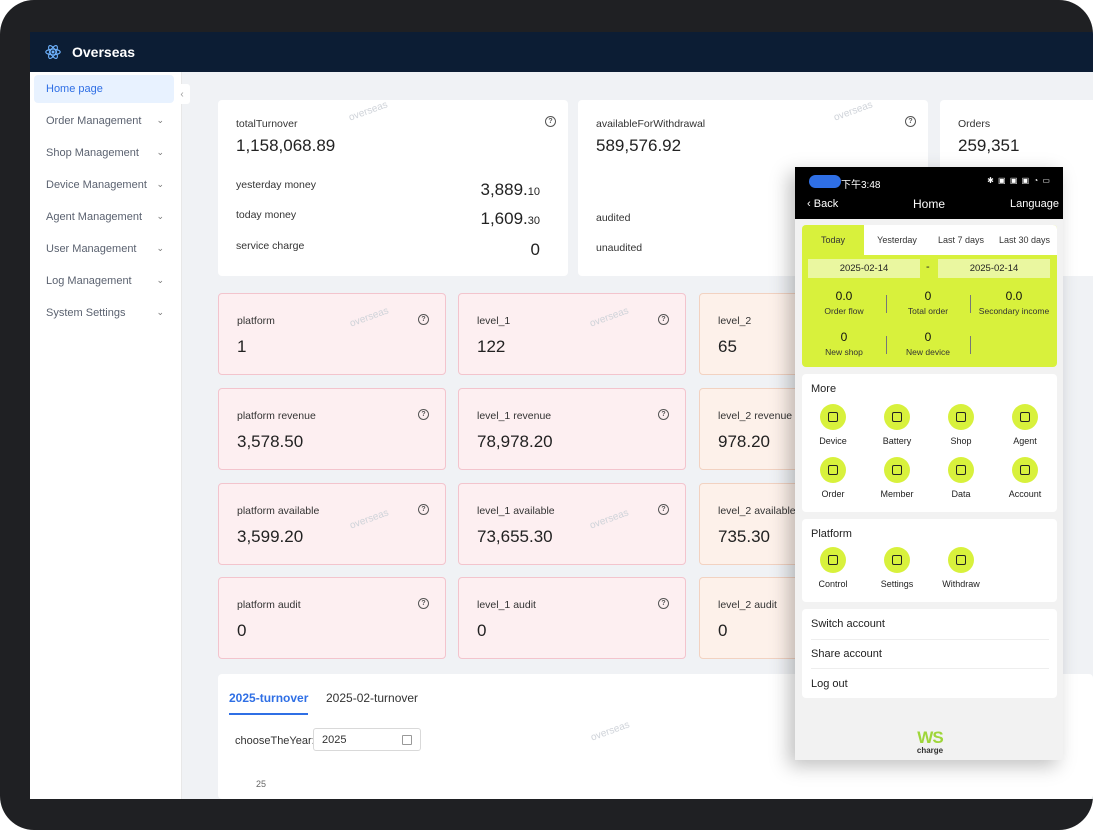  I want to click on sidebar-item-orders: Order Management ⌄, so click(104, 121).